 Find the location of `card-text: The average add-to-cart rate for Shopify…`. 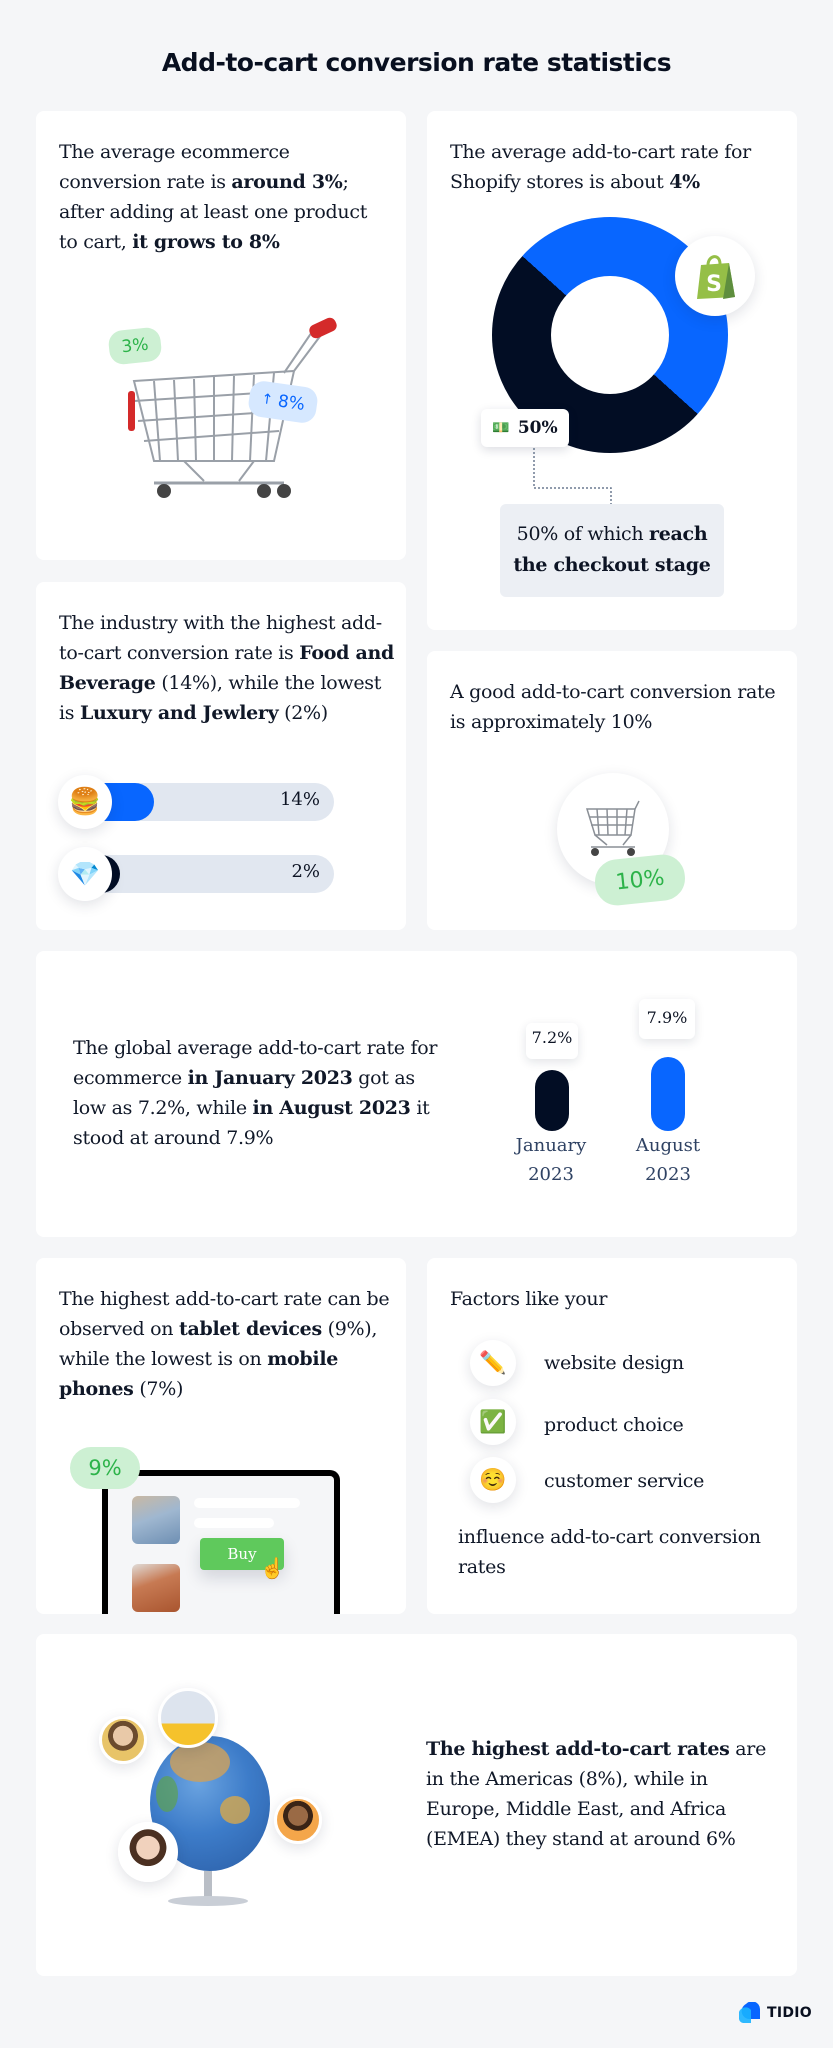

card-text: The average add-to-cart rate for Shopify… is located at coordinates (600, 167).